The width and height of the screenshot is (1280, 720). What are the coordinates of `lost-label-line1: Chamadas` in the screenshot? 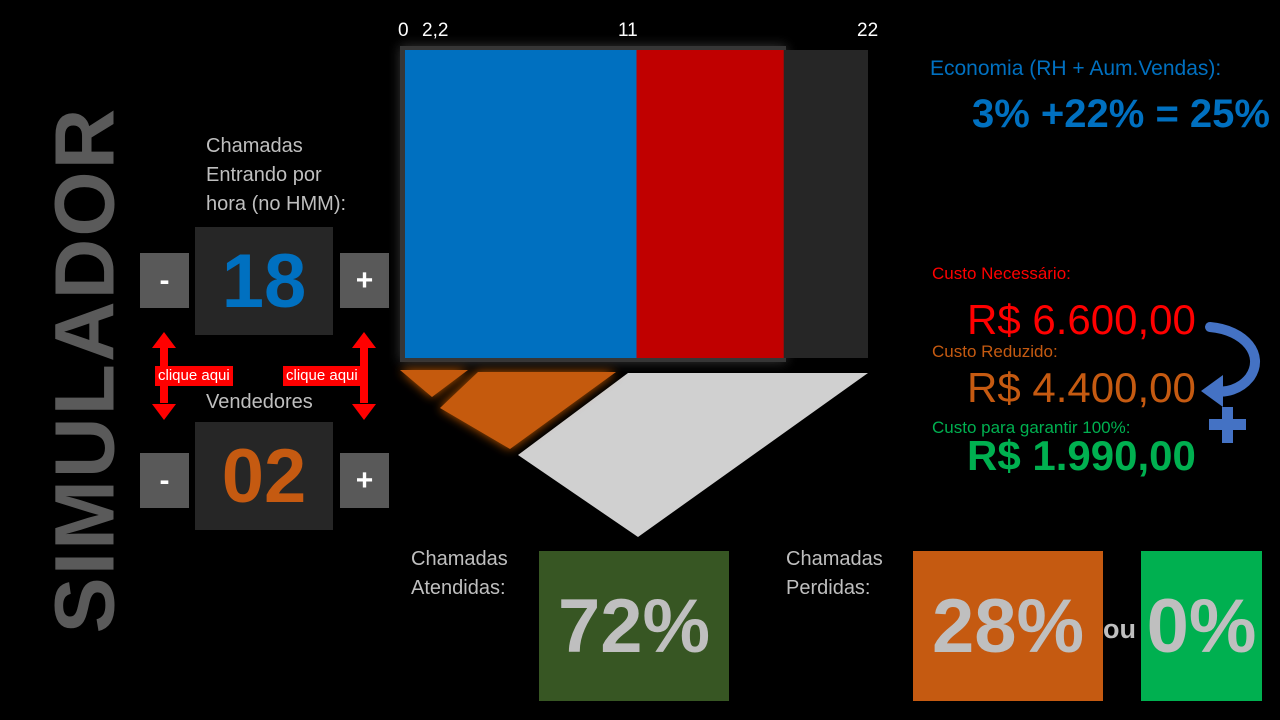 It's located at (834, 559).